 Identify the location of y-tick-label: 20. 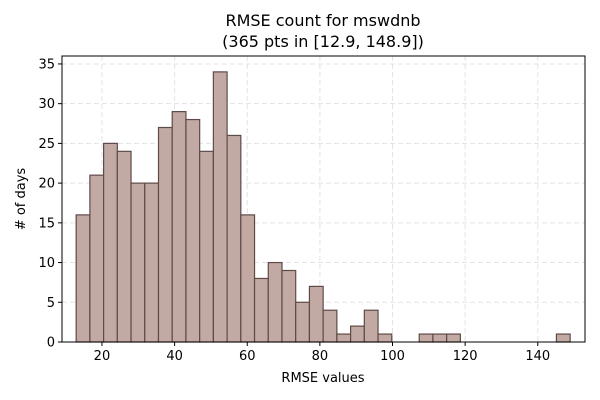
(46, 184).